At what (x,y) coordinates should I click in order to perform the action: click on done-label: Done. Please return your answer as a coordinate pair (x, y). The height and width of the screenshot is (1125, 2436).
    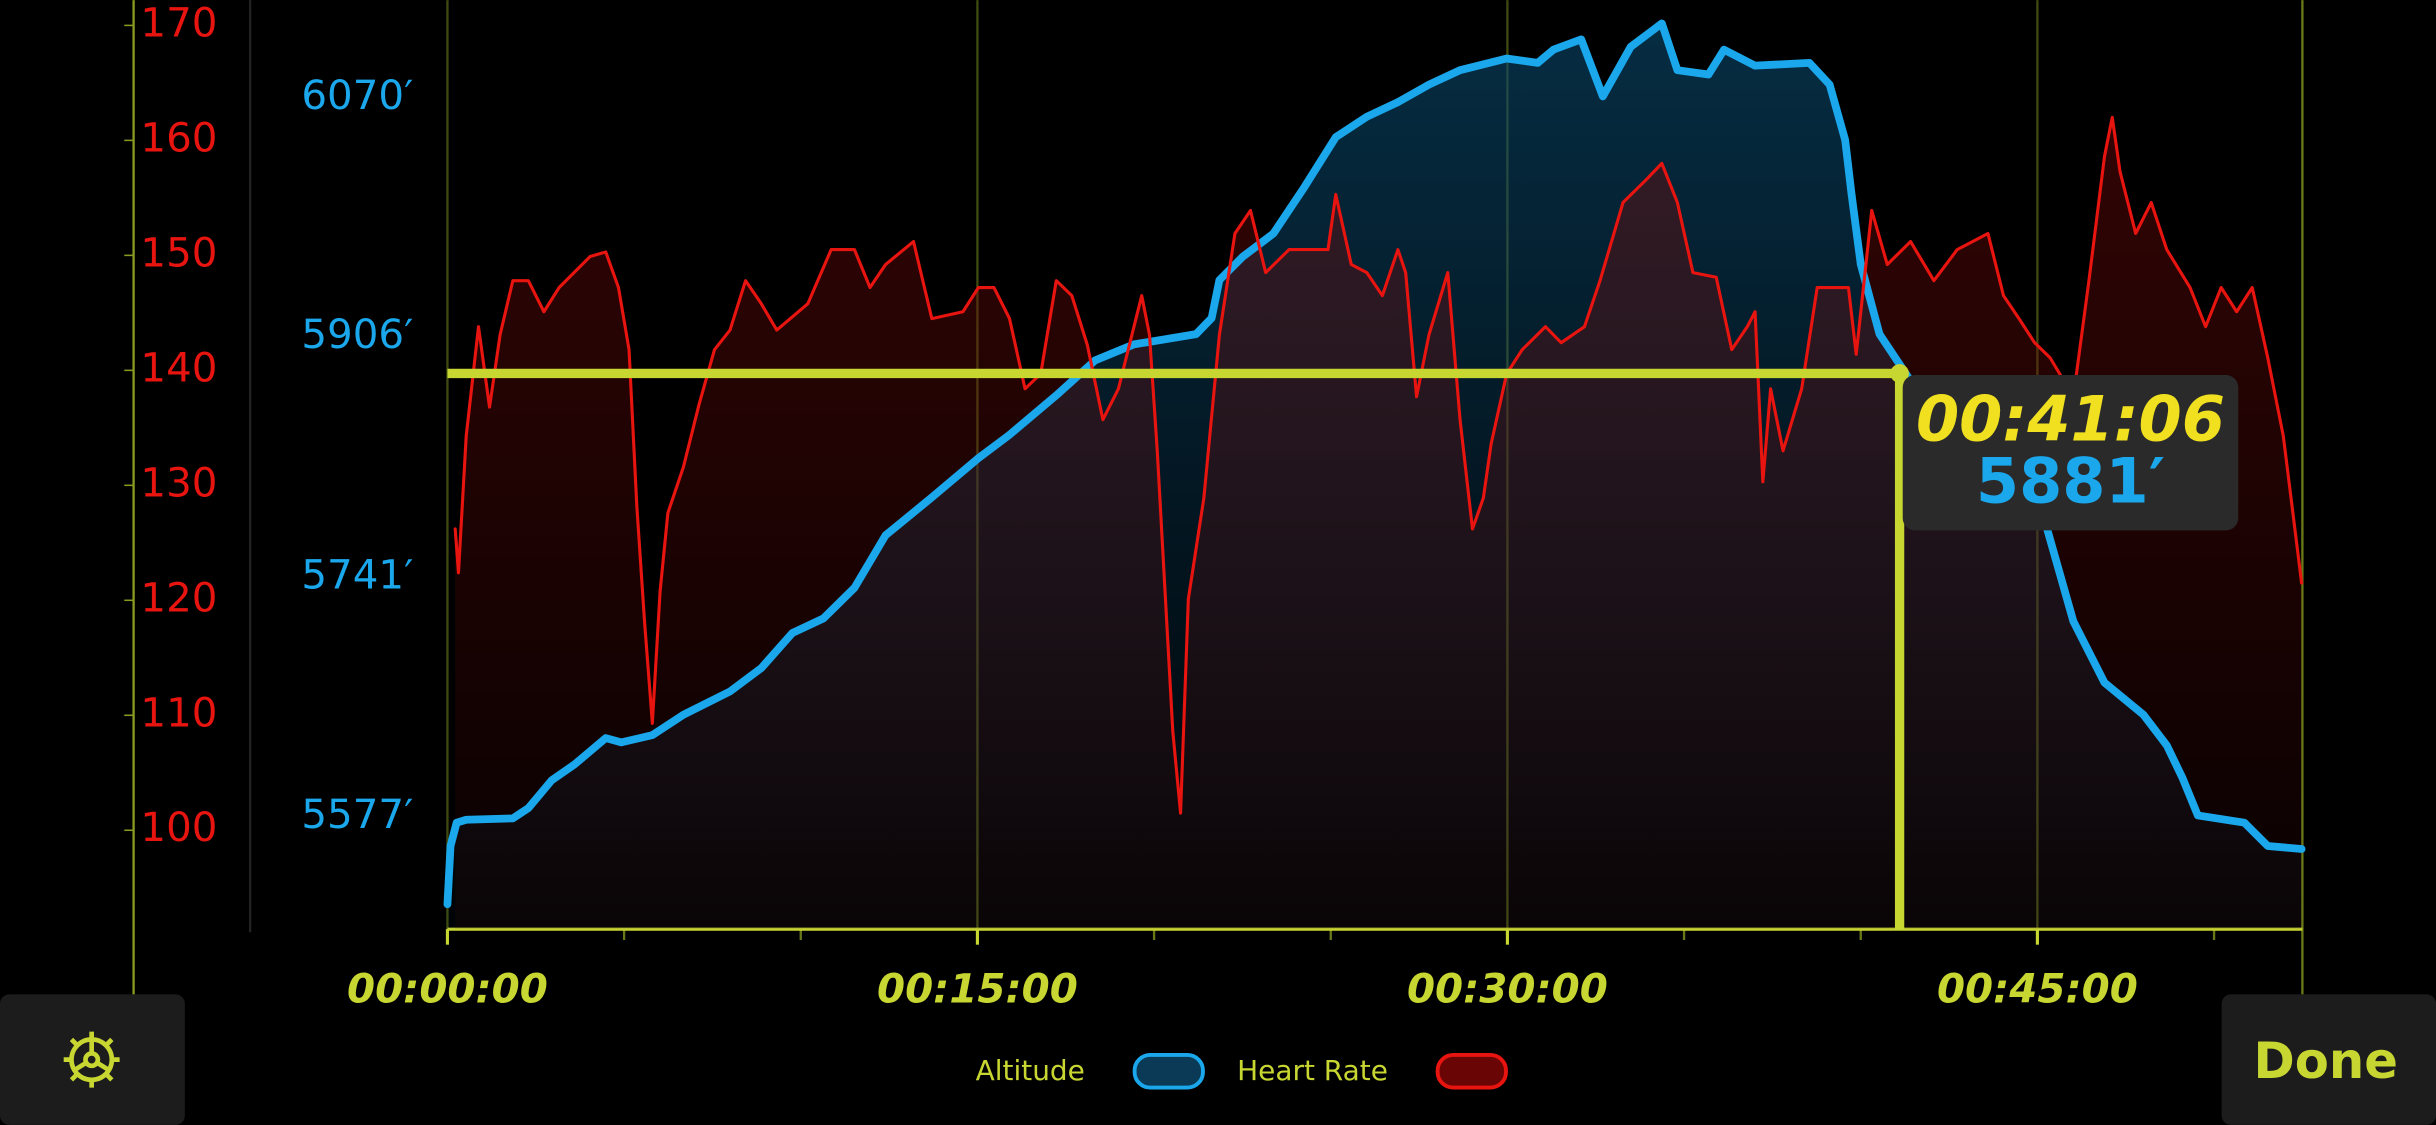
    Looking at the image, I should click on (2325, 1061).